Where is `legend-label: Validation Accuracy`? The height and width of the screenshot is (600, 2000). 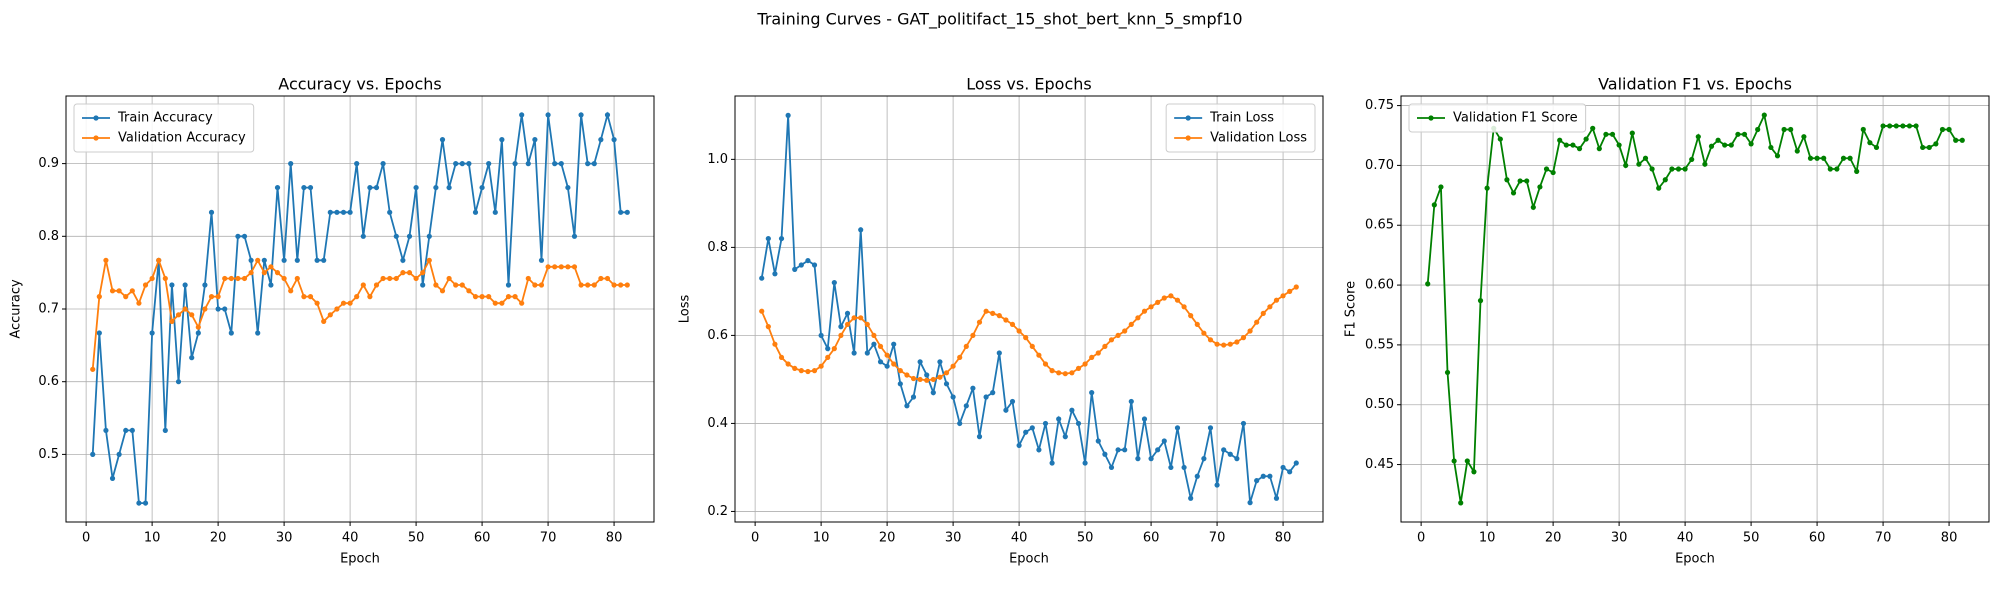 legend-label: Validation Accuracy is located at coordinates (182, 138).